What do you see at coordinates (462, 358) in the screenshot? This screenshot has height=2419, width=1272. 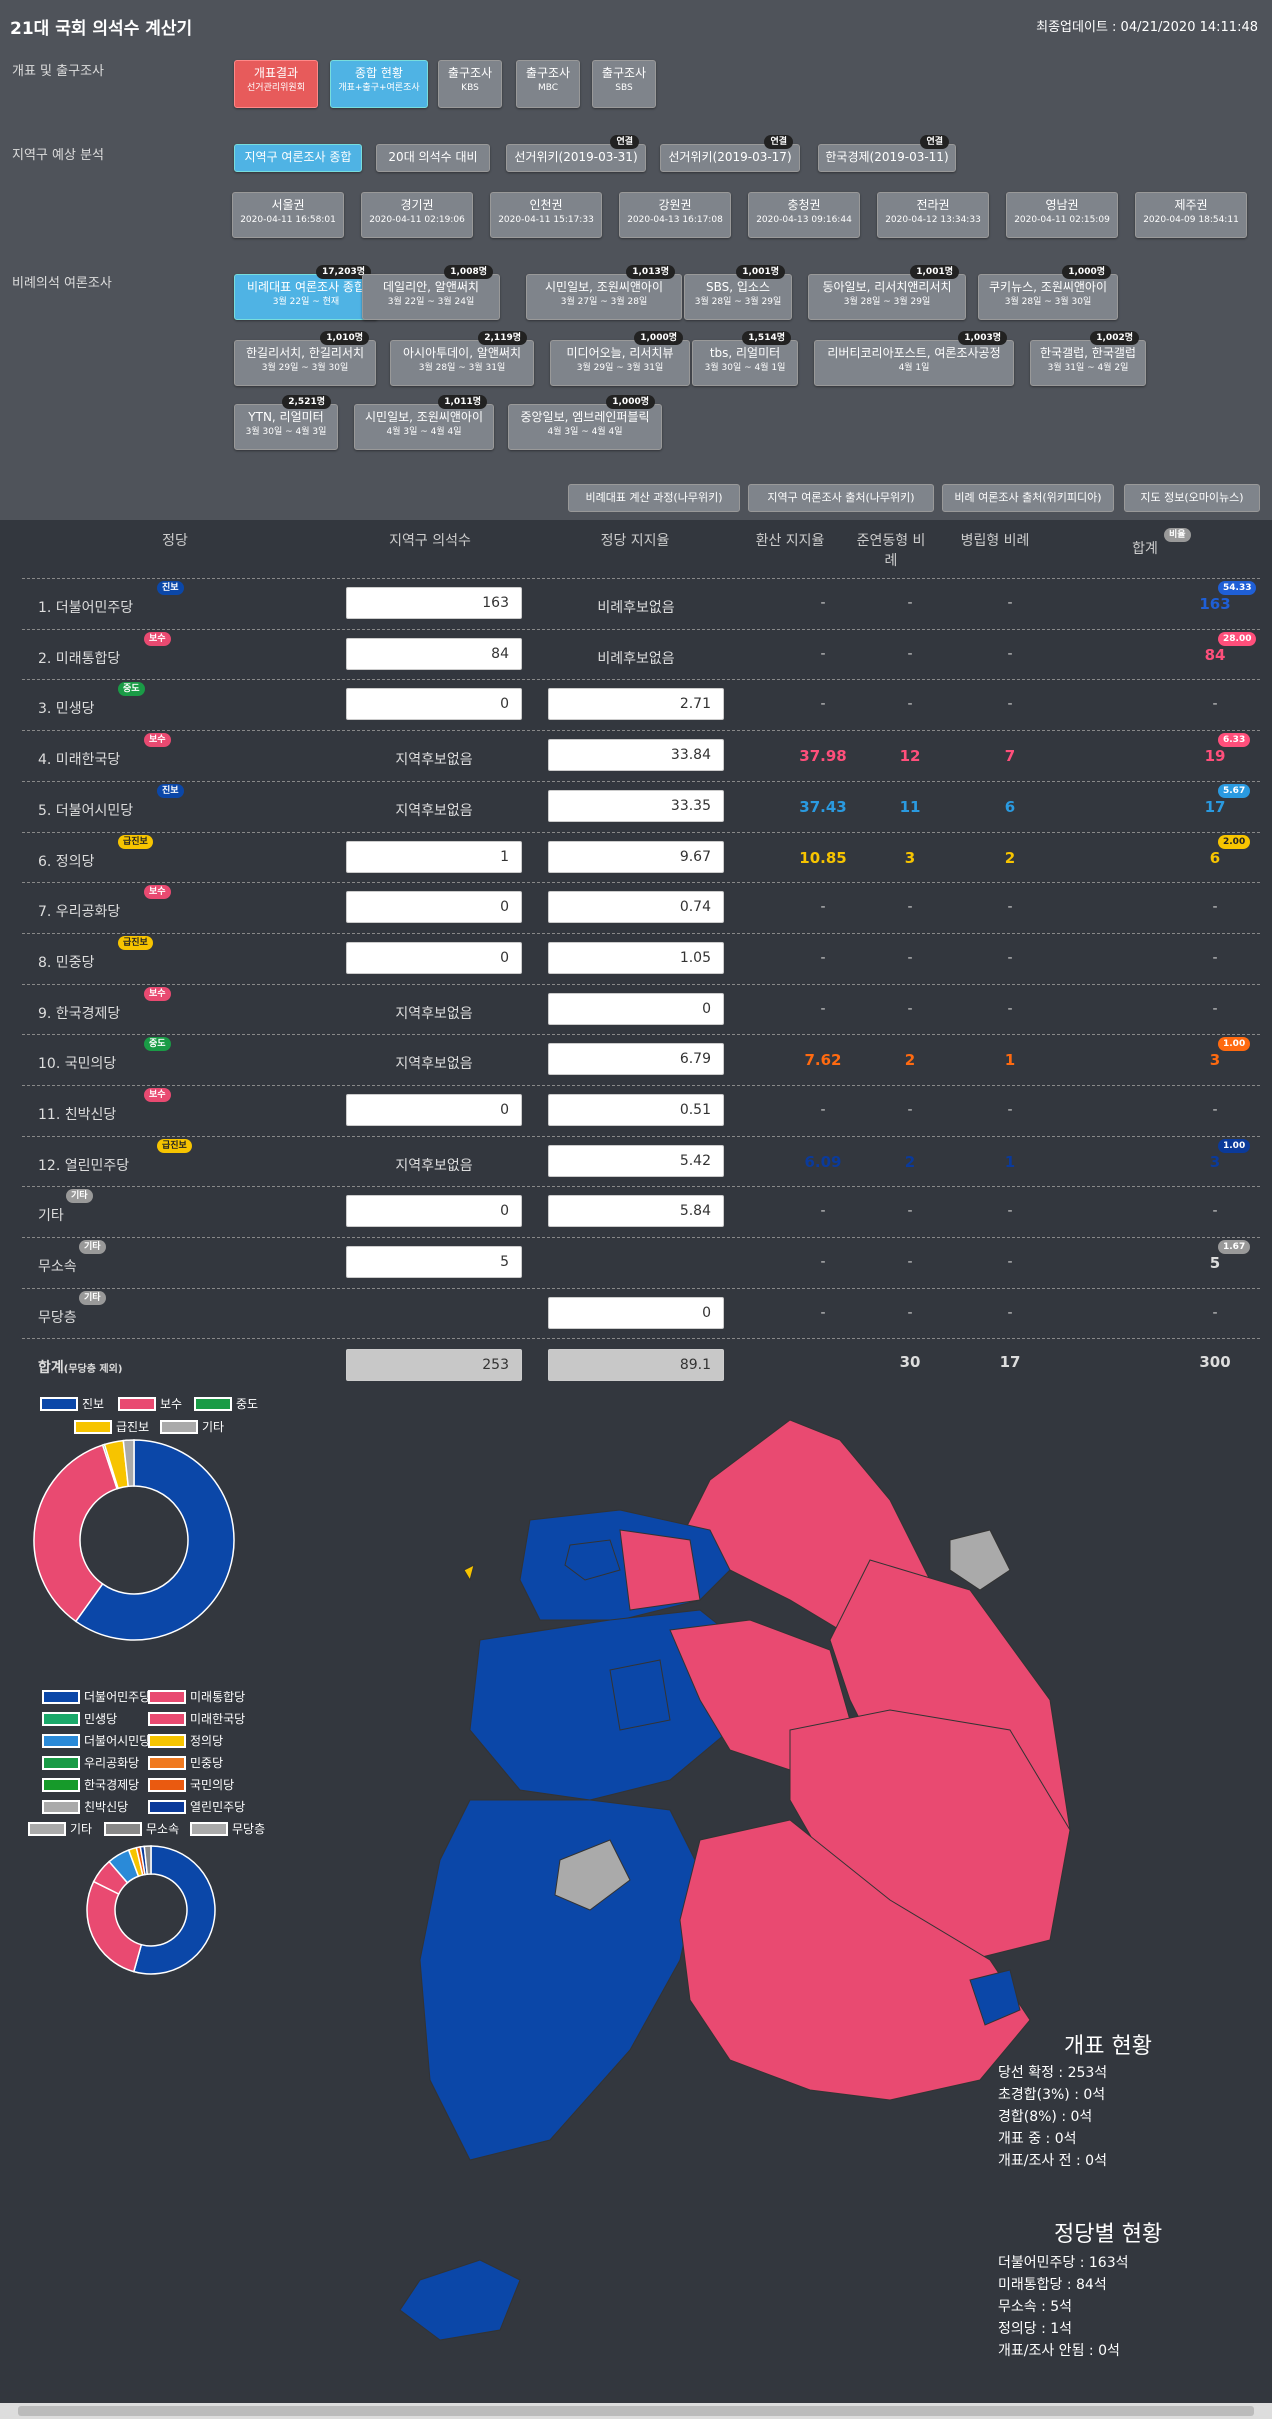 I see `poll-button-7: 아시아투데이, 알앤써치 3월 28일 ~ 3월 31일 2,119명` at bounding box center [462, 358].